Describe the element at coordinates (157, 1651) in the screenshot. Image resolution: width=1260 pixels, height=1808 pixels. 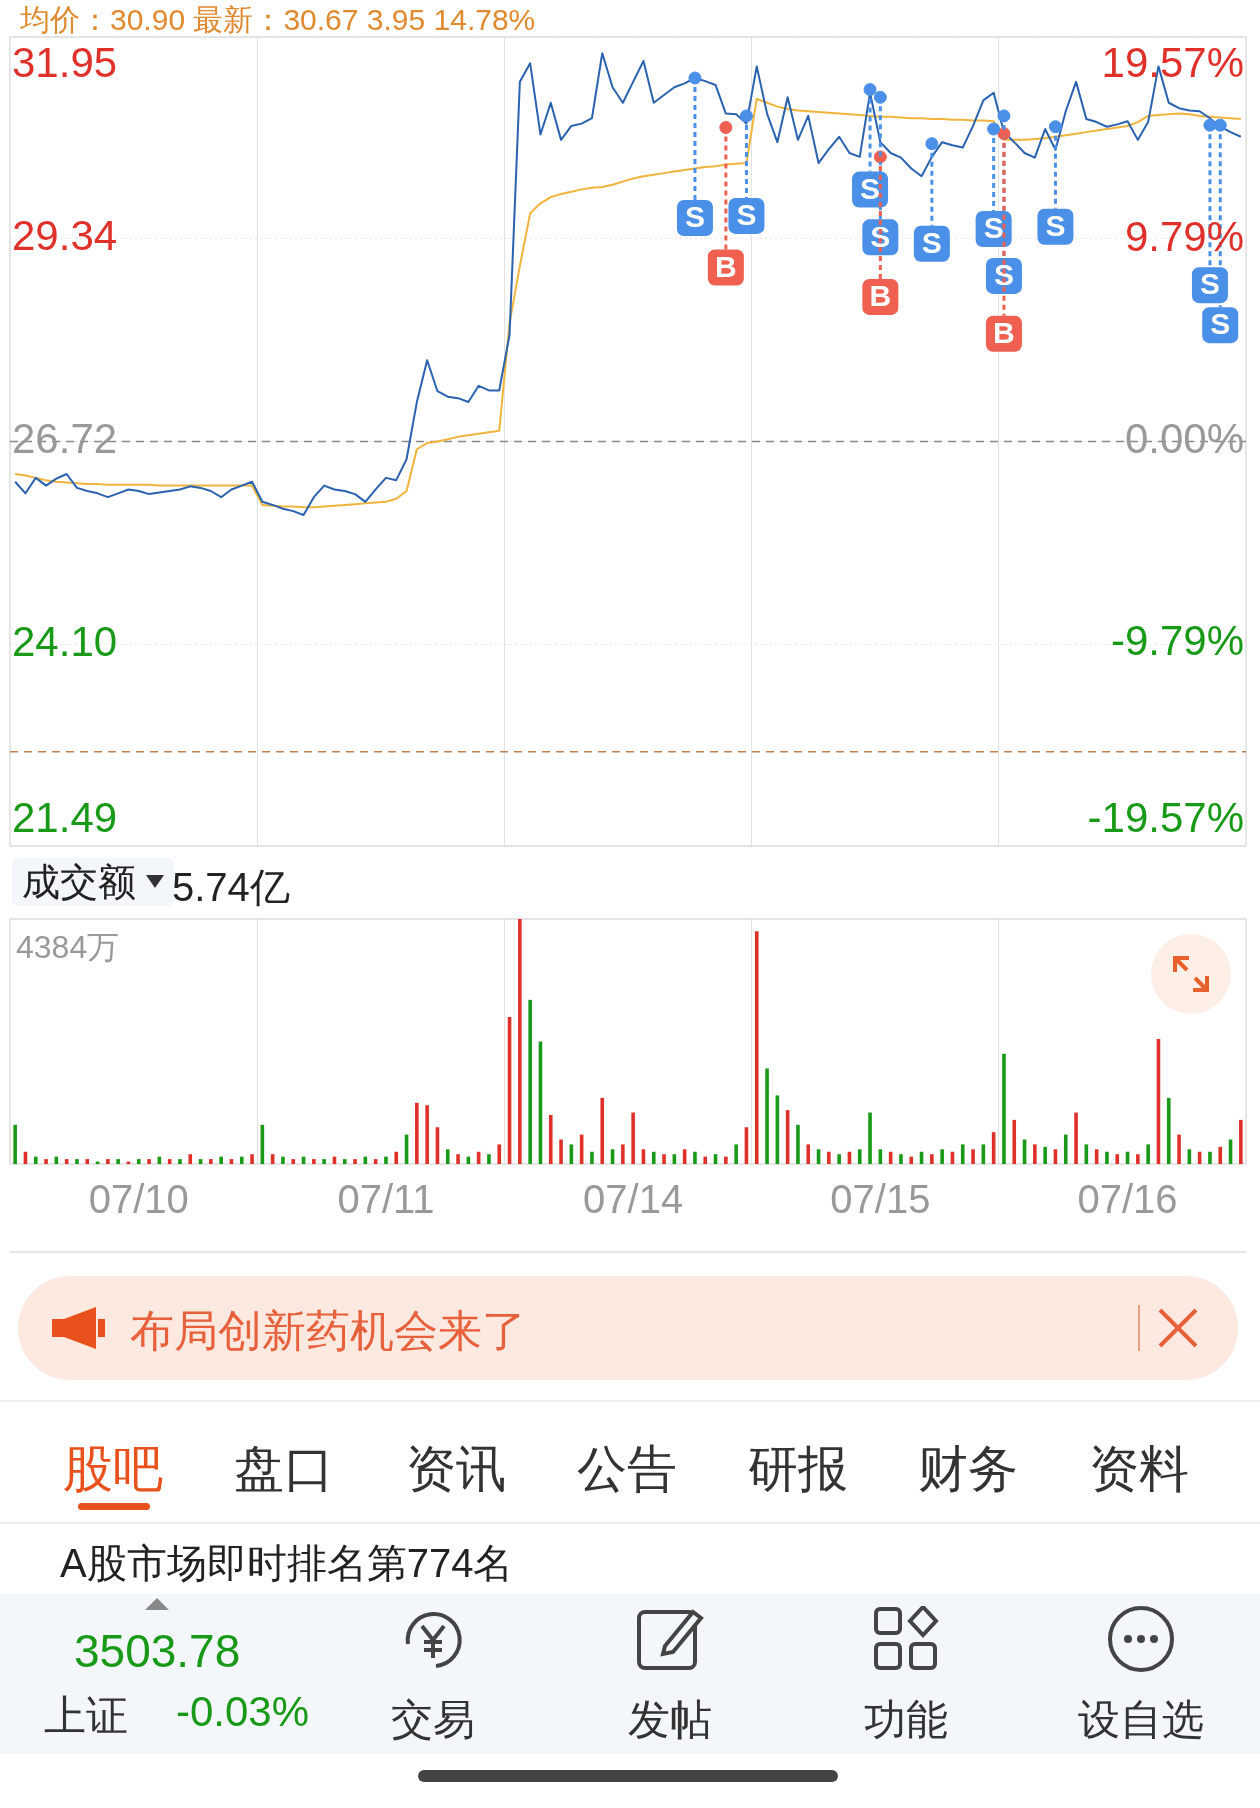
I see `text: 3503.78` at that location.